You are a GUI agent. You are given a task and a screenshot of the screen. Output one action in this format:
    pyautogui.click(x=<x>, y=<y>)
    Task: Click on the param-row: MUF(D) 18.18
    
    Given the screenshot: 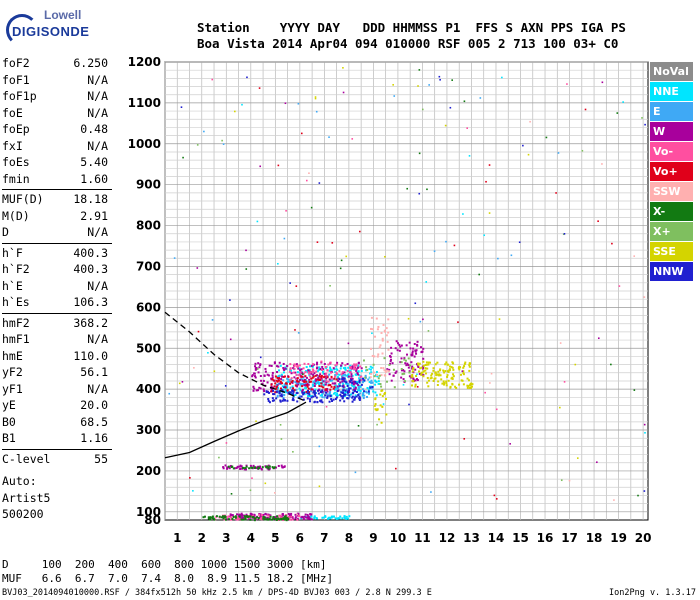 What is the action you would take?
    pyautogui.click(x=55, y=199)
    